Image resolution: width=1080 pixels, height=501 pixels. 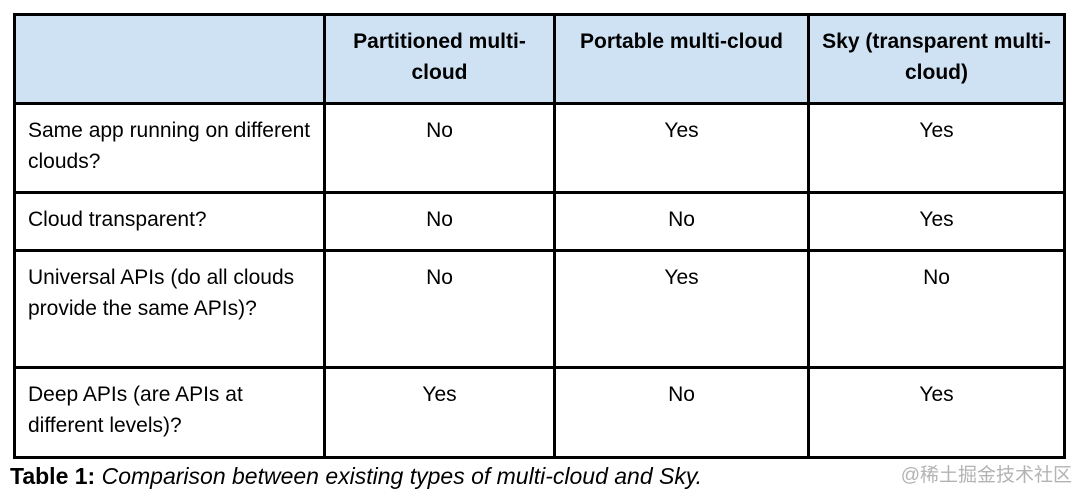 I want to click on table-row: Cloud transparent? No No Yes, so click(x=539, y=221).